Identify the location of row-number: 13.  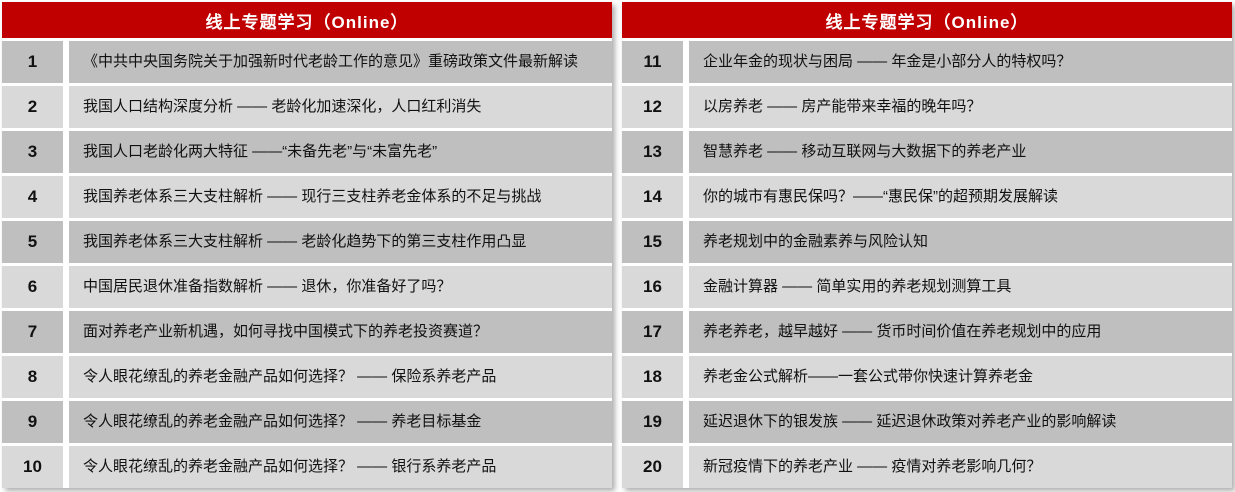
(655, 152).